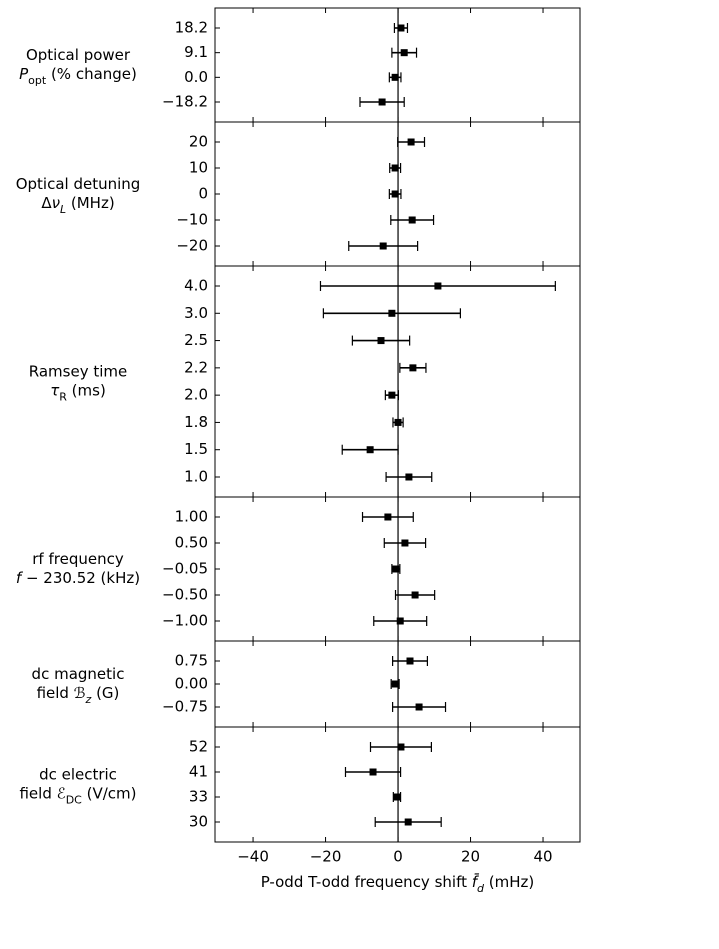  I want to click on x-tick-label: 0, so click(398, 857).